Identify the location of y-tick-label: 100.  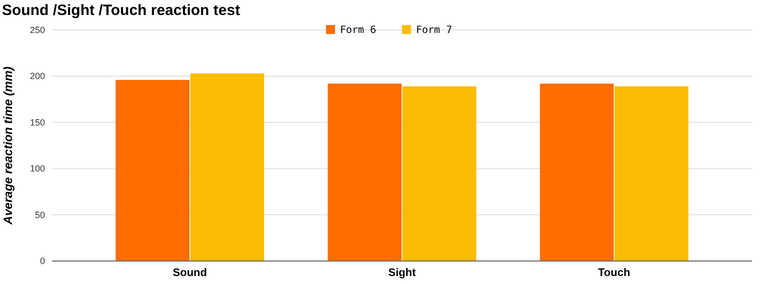
(37, 169).